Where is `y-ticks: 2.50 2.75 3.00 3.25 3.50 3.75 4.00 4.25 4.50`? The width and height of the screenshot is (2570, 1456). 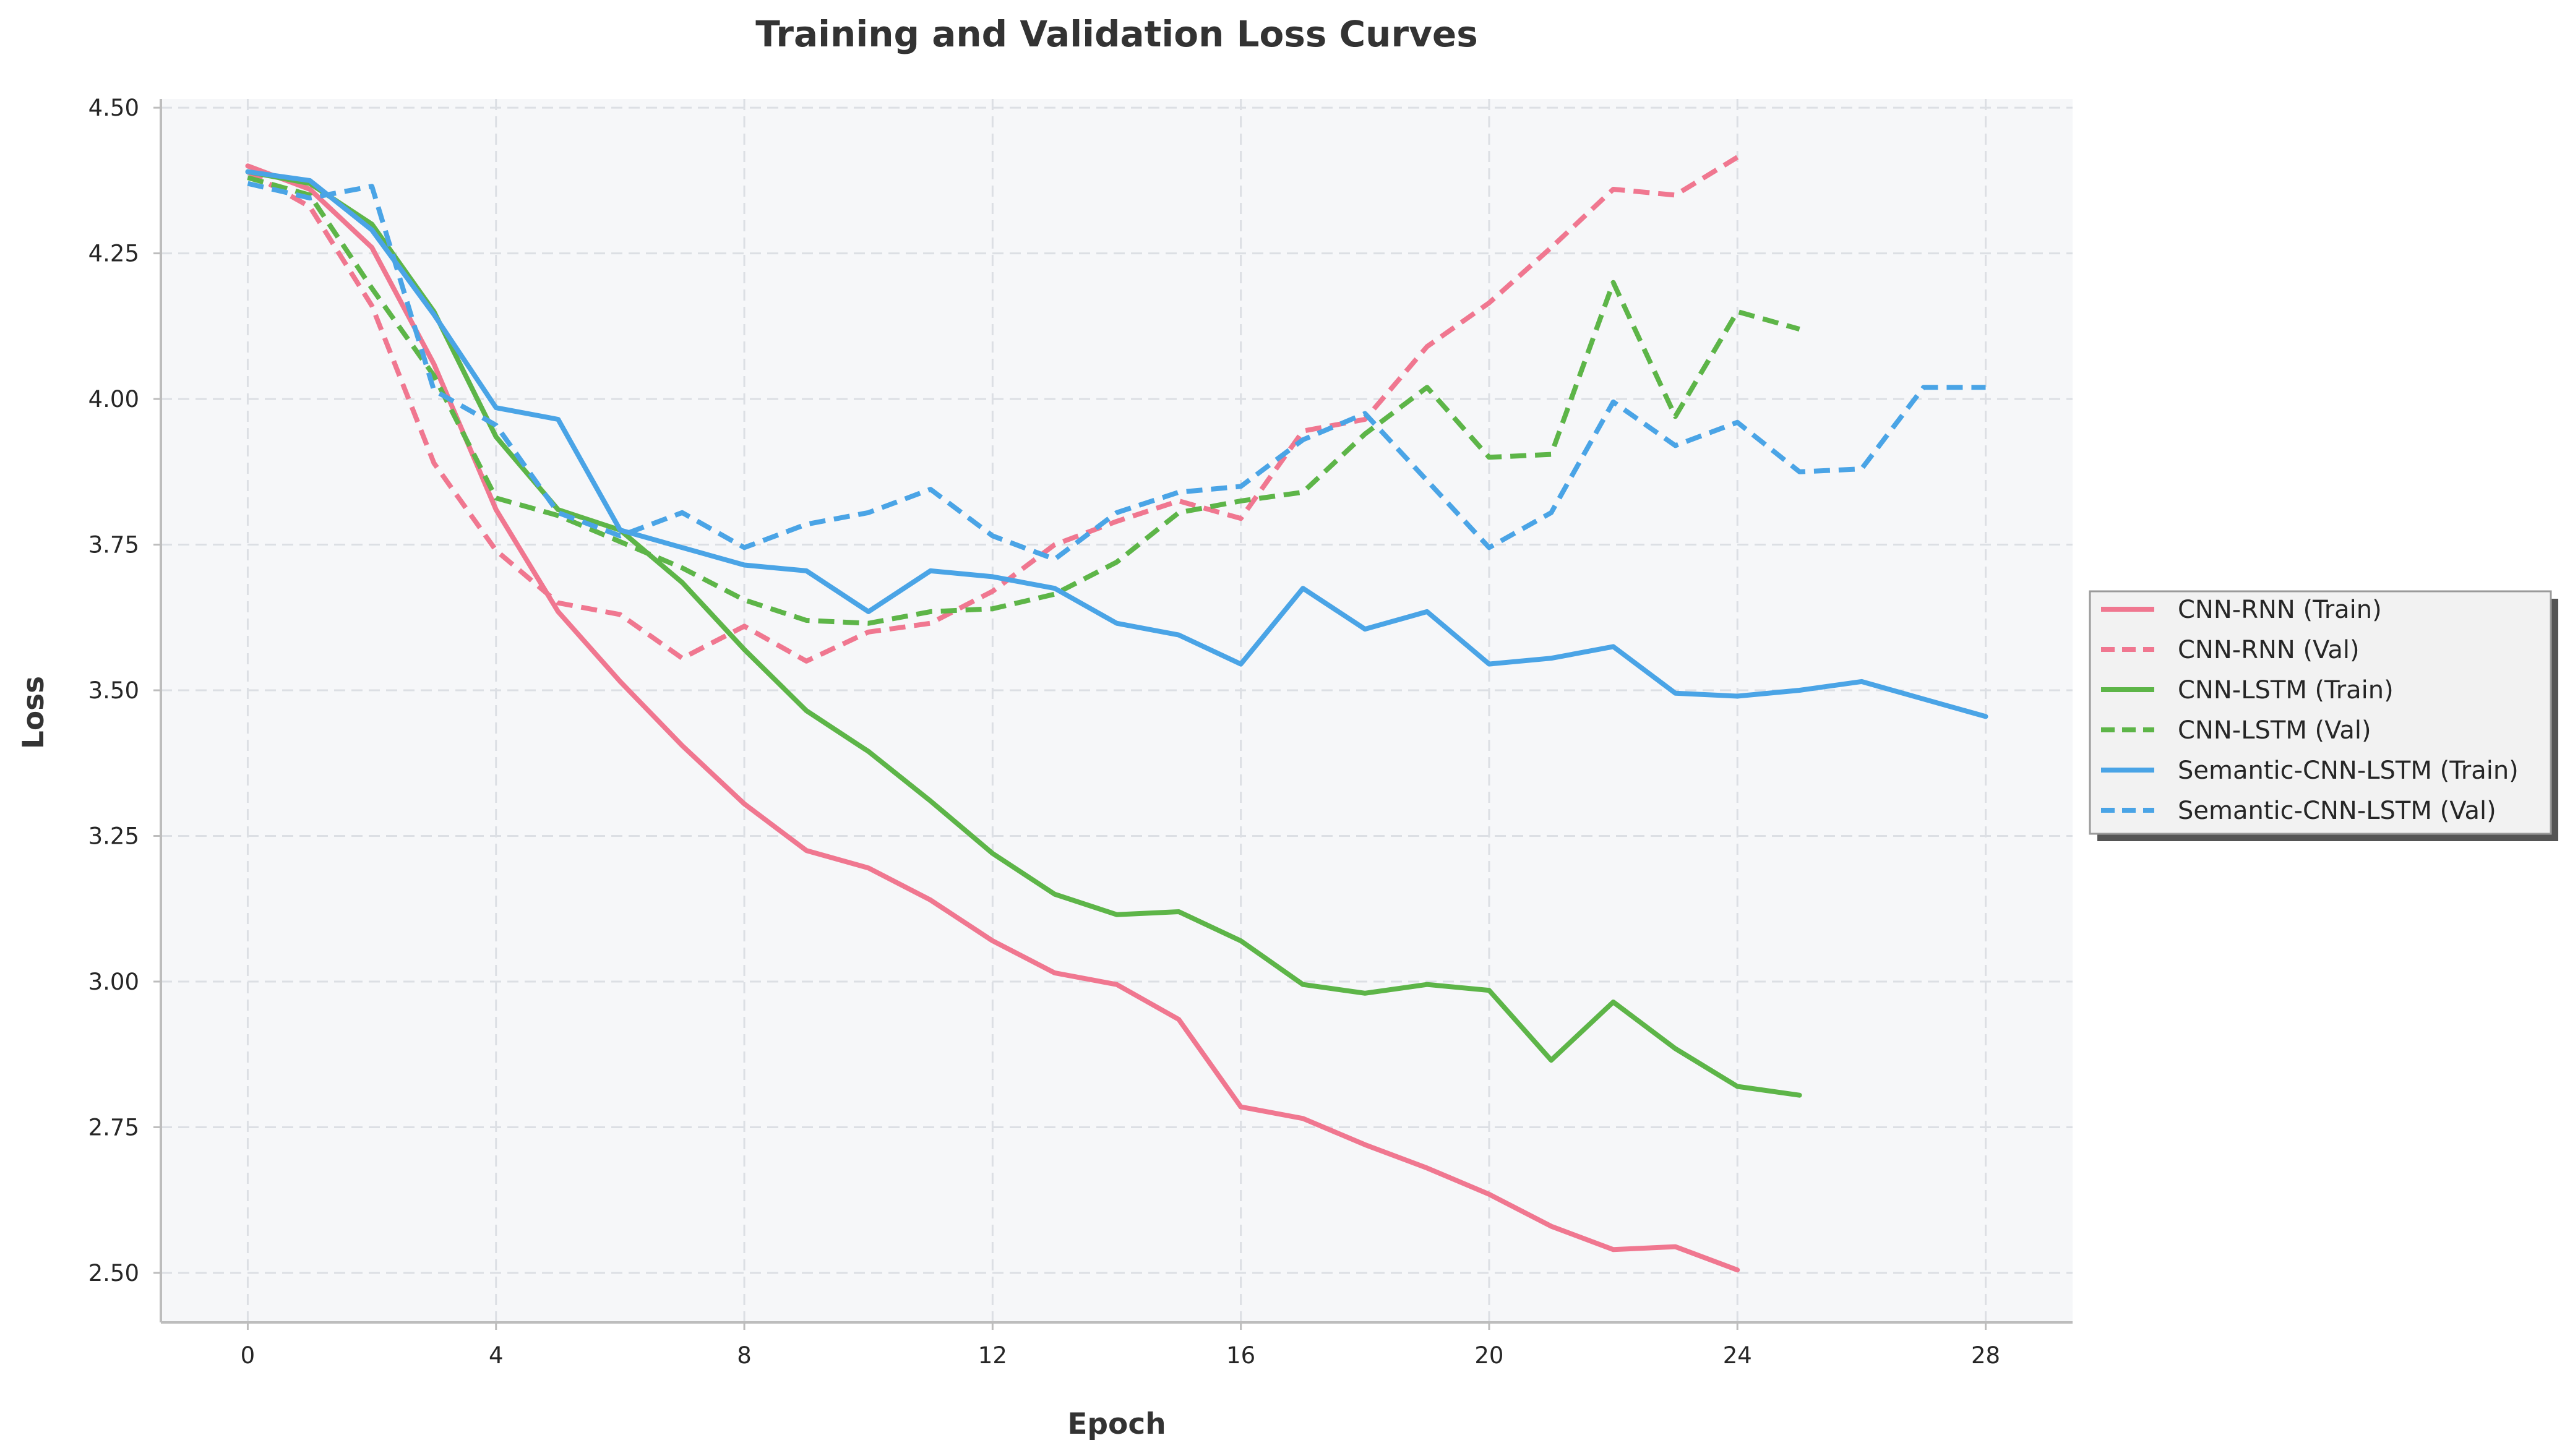
y-ticks: 2.50 2.75 3.00 3.25 3.50 3.75 4.00 4.25 4.50 is located at coordinates (124, 691).